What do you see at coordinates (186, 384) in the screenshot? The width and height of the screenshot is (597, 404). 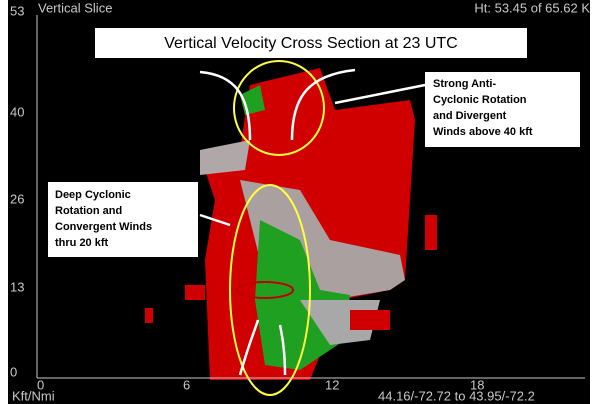 I see `x-tick-label: 6` at bounding box center [186, 384].